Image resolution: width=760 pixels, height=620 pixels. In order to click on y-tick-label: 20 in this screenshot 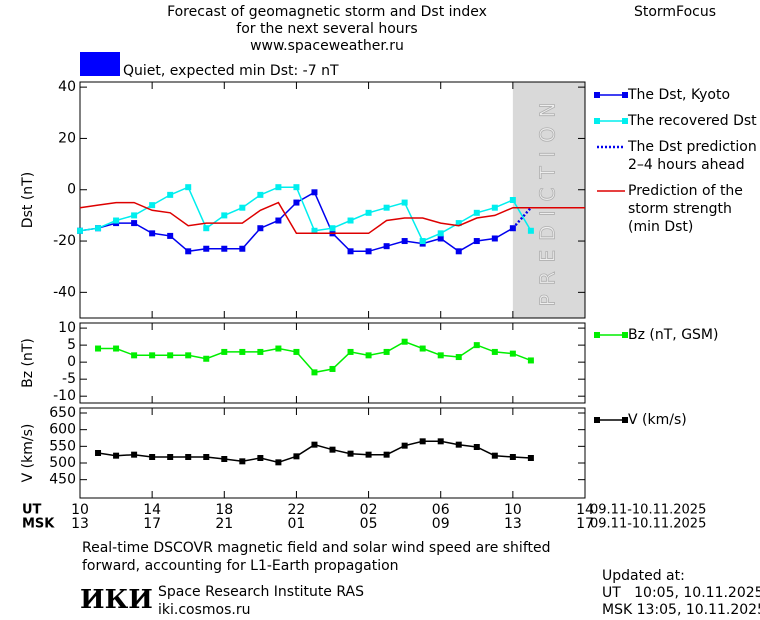, I will do `click(67, 138)`.